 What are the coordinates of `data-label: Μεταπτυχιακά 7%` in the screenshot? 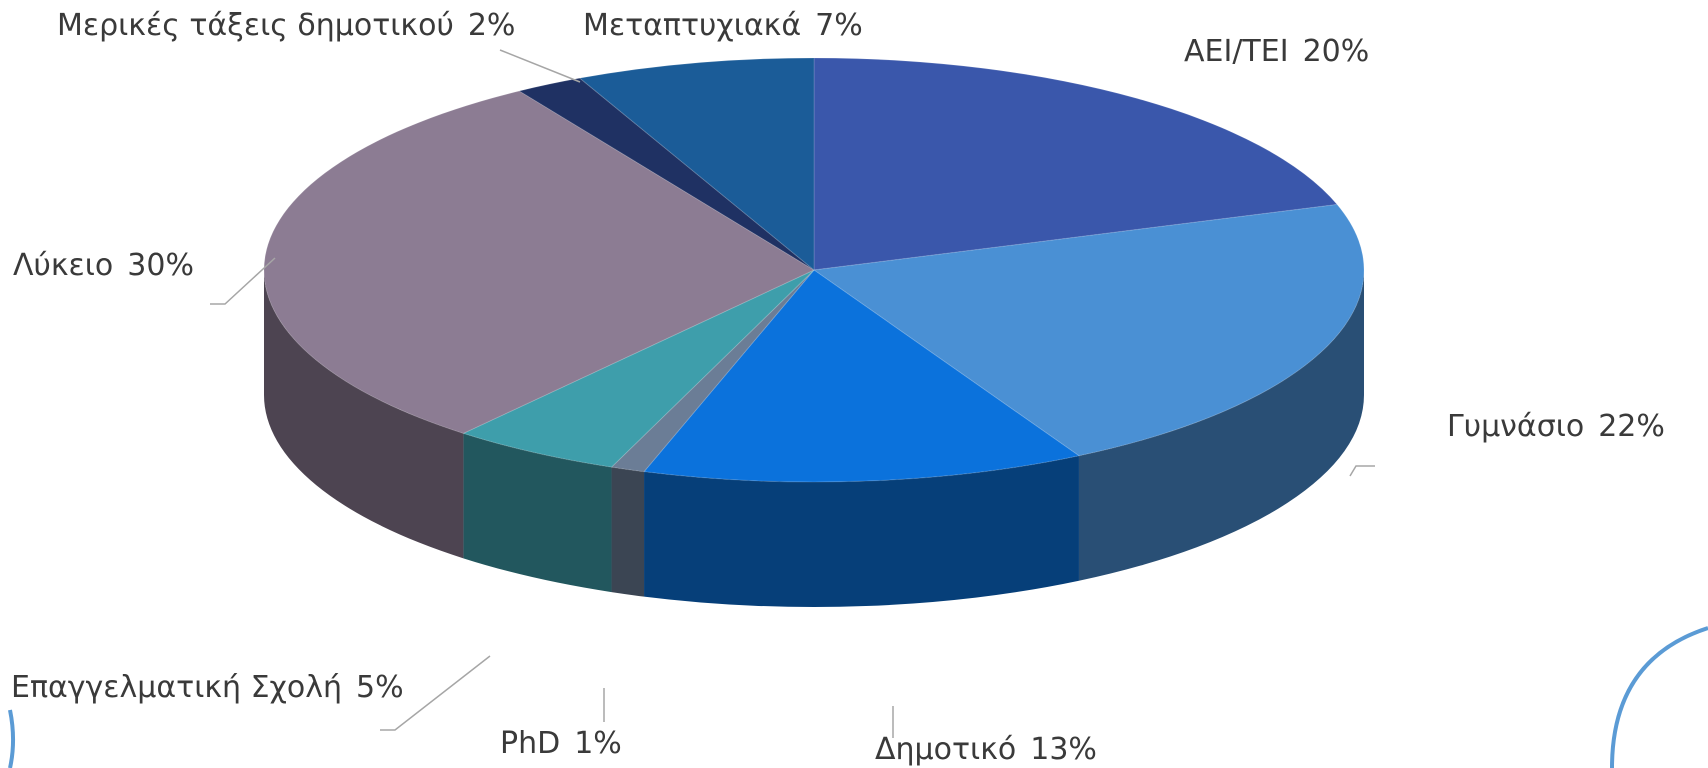 It's located at (723, 25).